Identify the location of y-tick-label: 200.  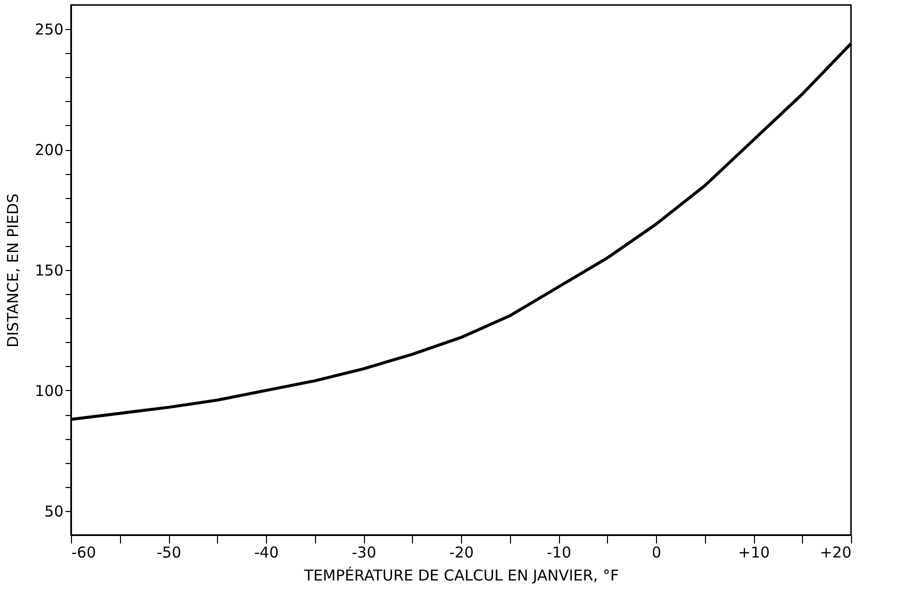
(49, 150).